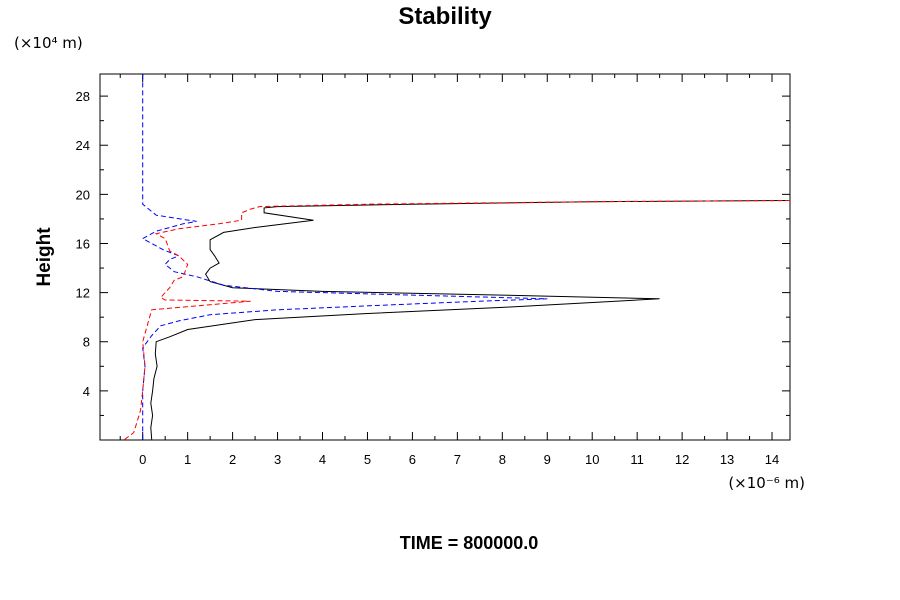 Image resolution: width=900 pixels, height=600 pixels. I want to click on y-tick-label: 8, so click(86, 342).